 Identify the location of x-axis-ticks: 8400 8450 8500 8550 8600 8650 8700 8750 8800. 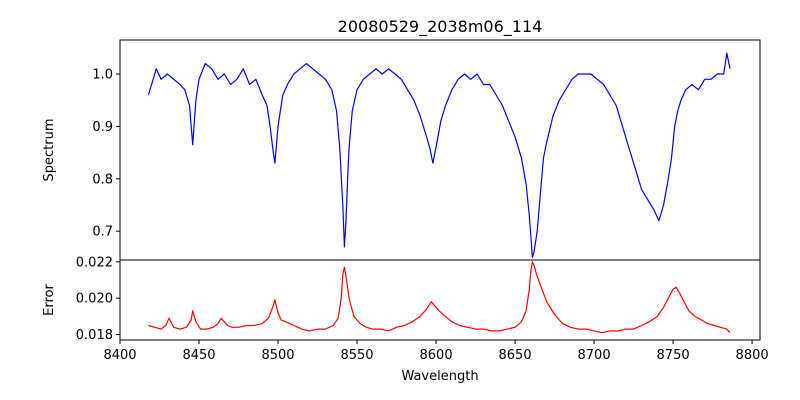
(436, 351).